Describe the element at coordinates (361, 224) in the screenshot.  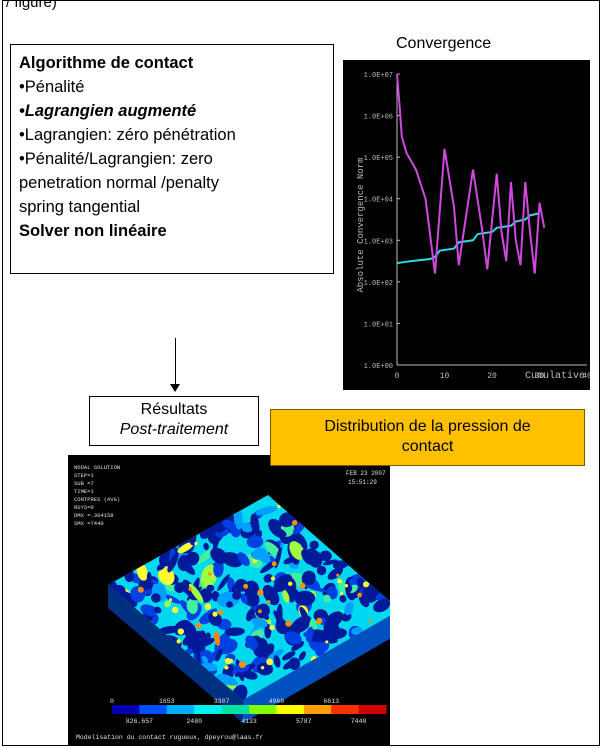
I see `convergence-ylabel: Absolute Convergence Norm` at that location.